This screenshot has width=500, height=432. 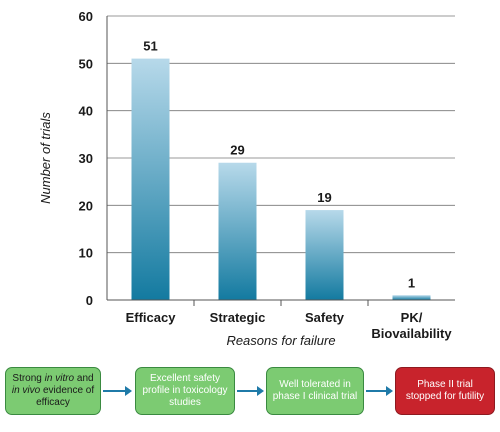 I want to click on x-axis-title: Reasons for failure, so click(x=280, y=340).